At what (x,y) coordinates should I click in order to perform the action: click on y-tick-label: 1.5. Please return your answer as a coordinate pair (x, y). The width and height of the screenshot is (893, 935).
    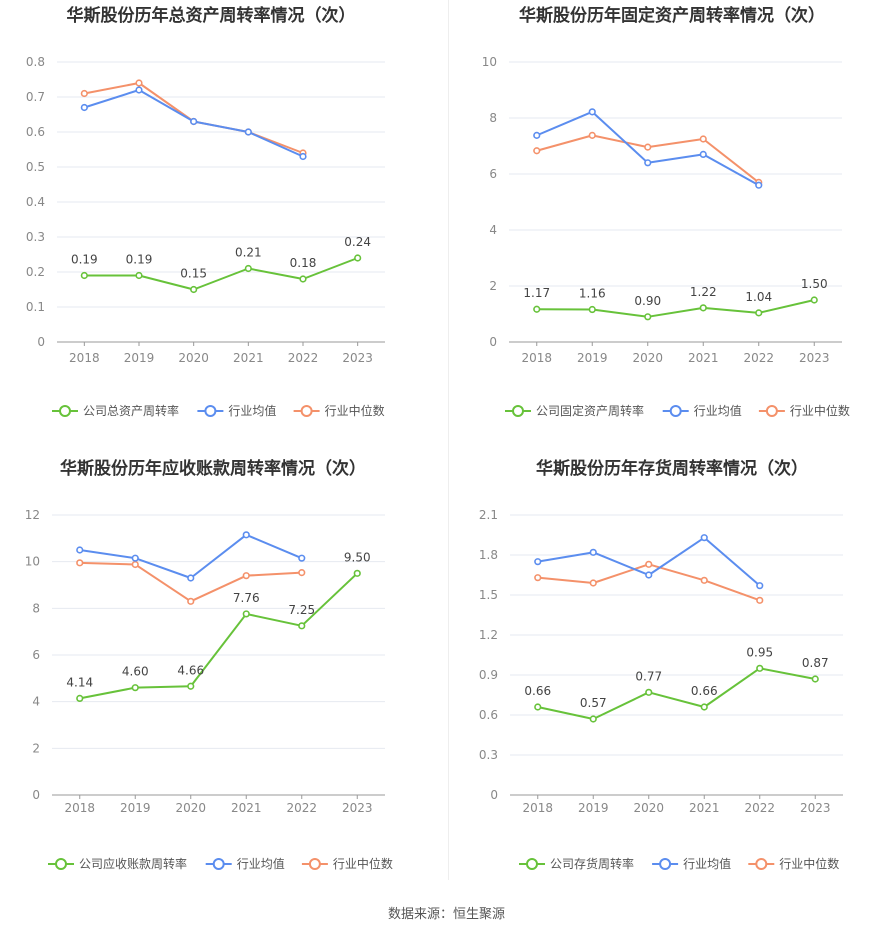
    Looking at the image, I should click on (488, 595).